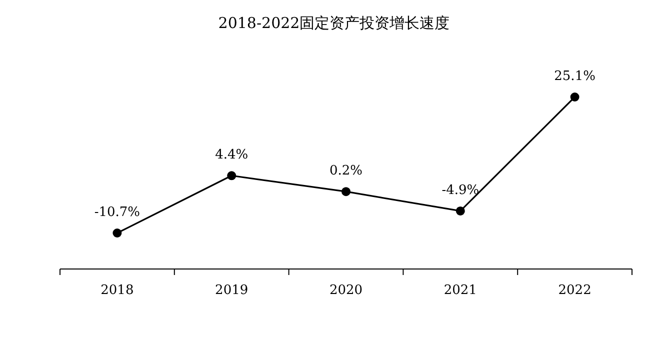 This screenshot has height=350, width=668. What do you see at coordinates (117, 290) in the screenshot?
I see `x-tick-label: 2018` at bounding box center [117, 290].